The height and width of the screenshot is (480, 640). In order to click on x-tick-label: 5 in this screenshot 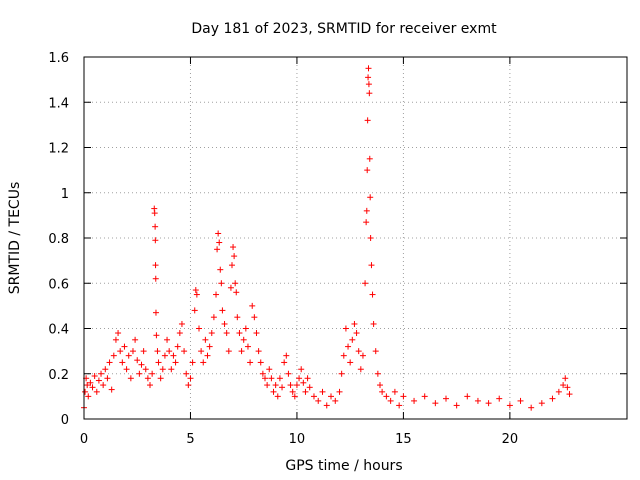, I will do `click(190, 439)`.